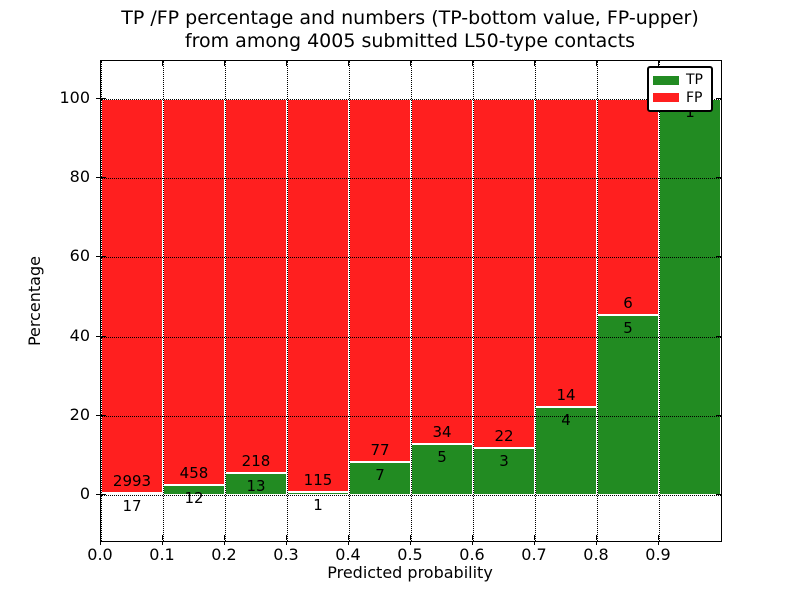 Image resolution: width=800 pixels, height=600 pixels. What do you see at coordinates (694, 80) in the screenshot?
I see `legend-label-tp: TP` at bounding box center [694, 80].